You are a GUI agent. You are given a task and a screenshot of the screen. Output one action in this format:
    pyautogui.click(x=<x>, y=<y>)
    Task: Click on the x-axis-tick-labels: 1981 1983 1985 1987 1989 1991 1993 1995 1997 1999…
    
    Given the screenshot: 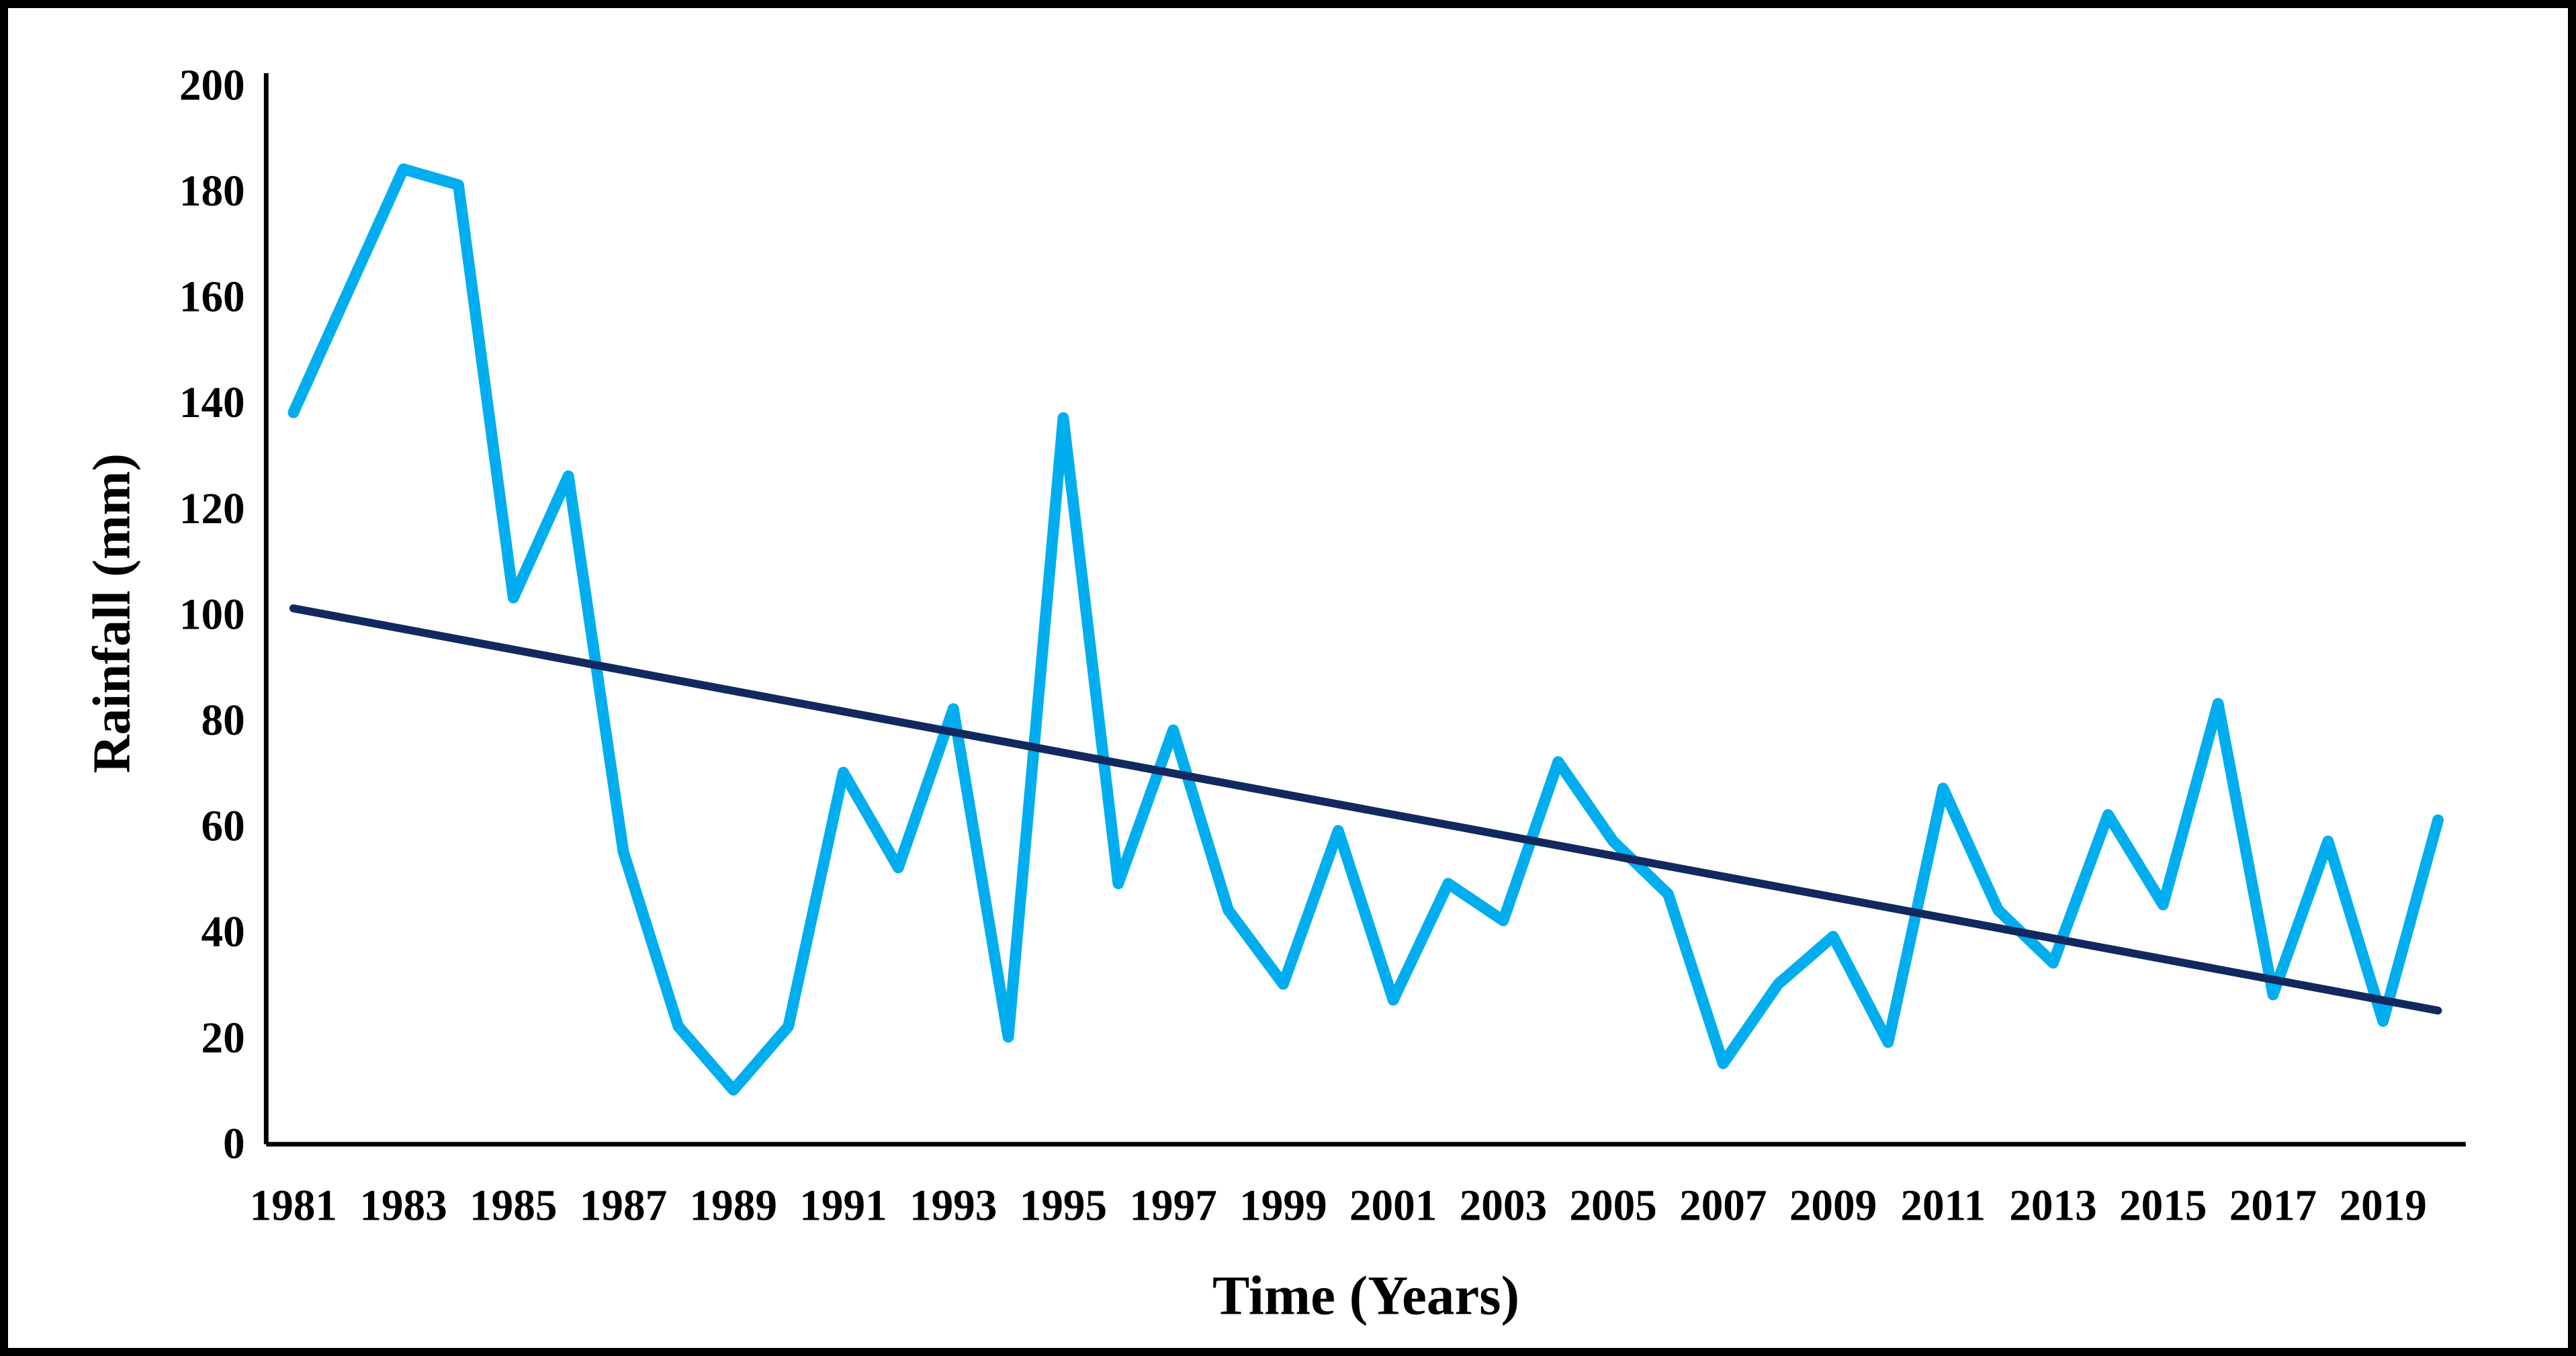 What is the action you would take?
    pyautogui.click(x=1338, y=1205)
    